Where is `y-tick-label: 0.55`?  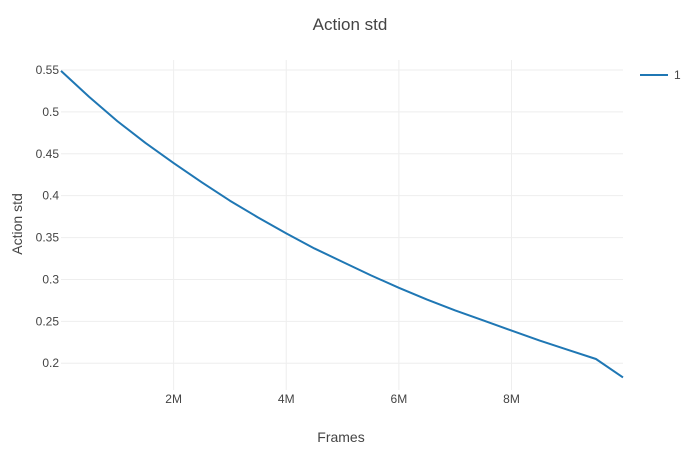
y-tick-label: 0.55 is located at coordinates (48, 70).